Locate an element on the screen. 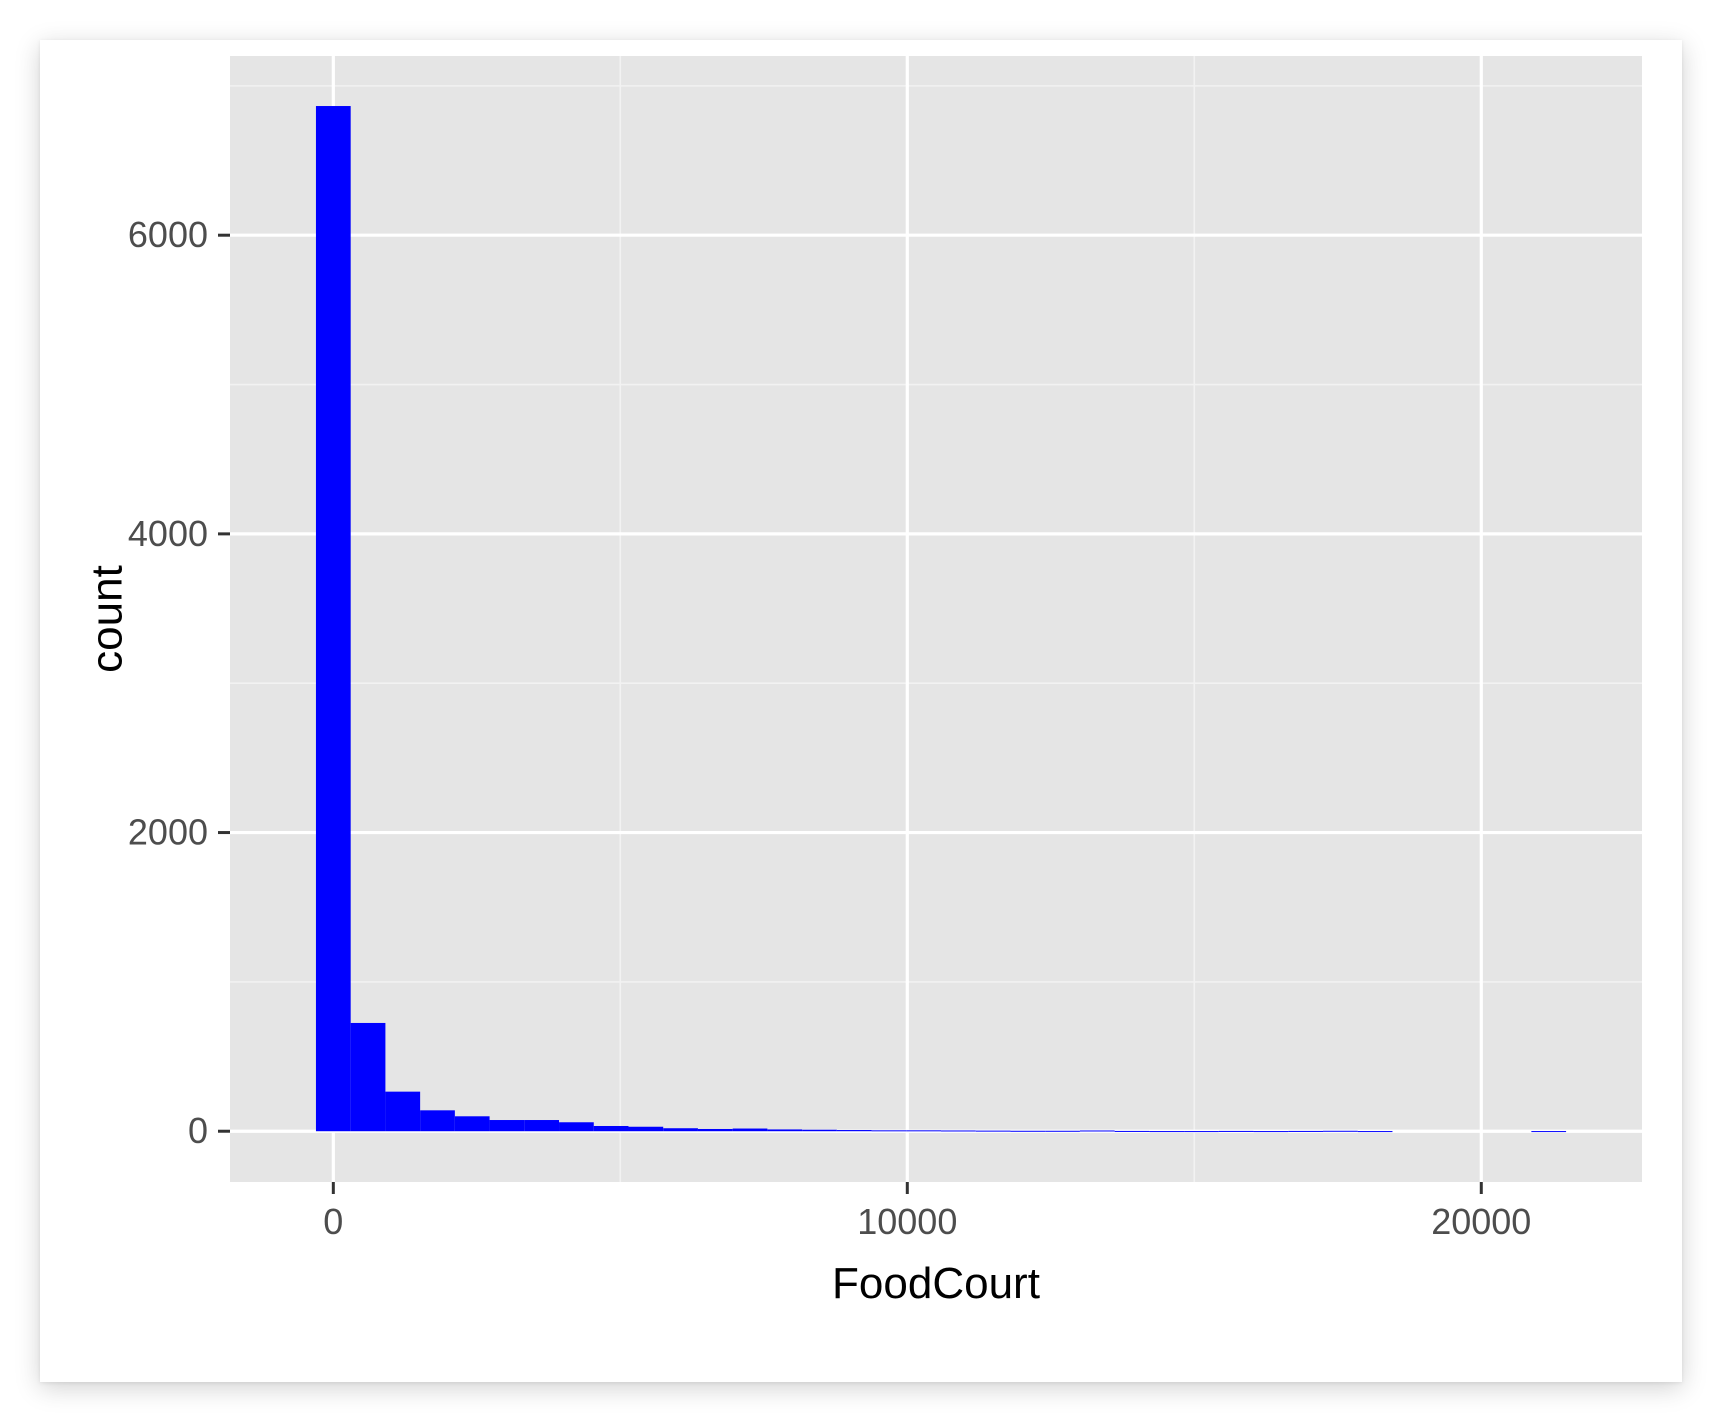 This screenshot has width=1722, height=1422. y-tick-label: 0 is located at coordinates (198, 1130).